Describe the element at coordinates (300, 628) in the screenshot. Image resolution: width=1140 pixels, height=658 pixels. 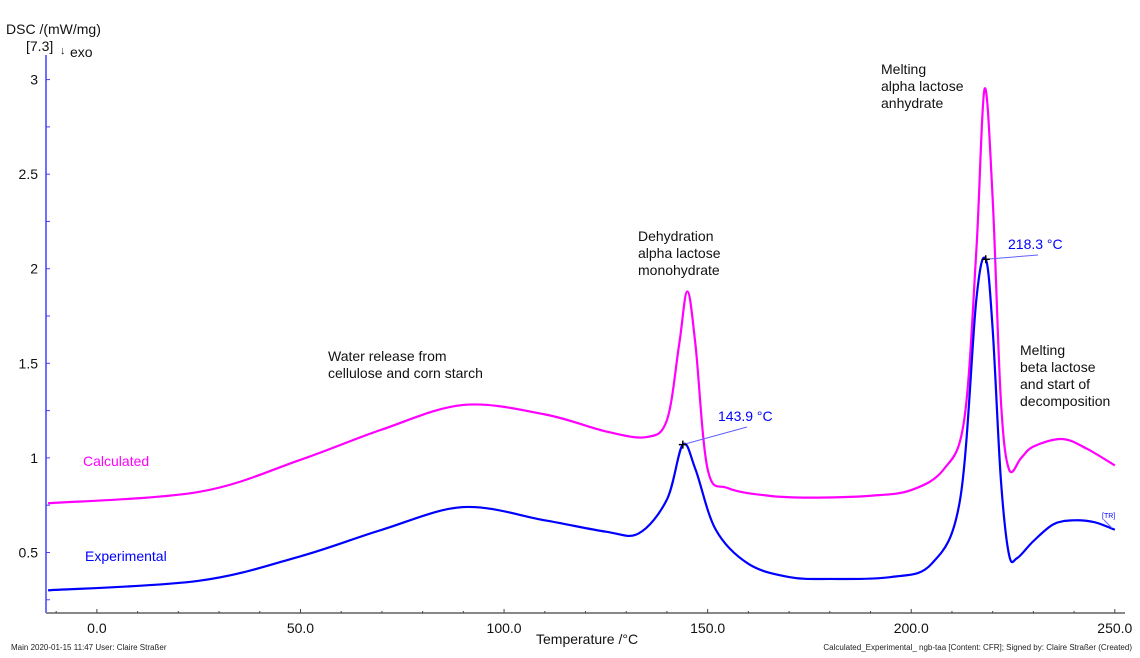
I see `x-tick-label: 50.0` at that location.